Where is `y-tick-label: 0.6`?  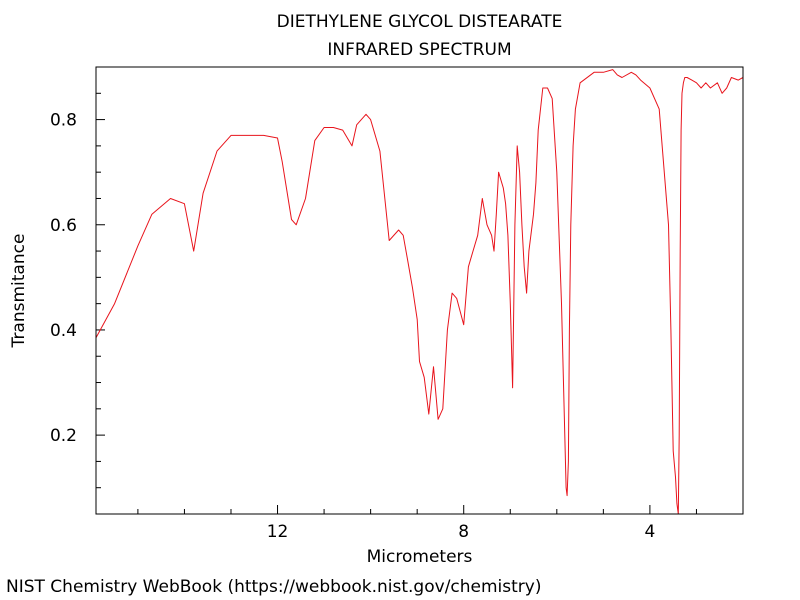
y-tick-label: 0.6 is located at coordinates (63, 226).